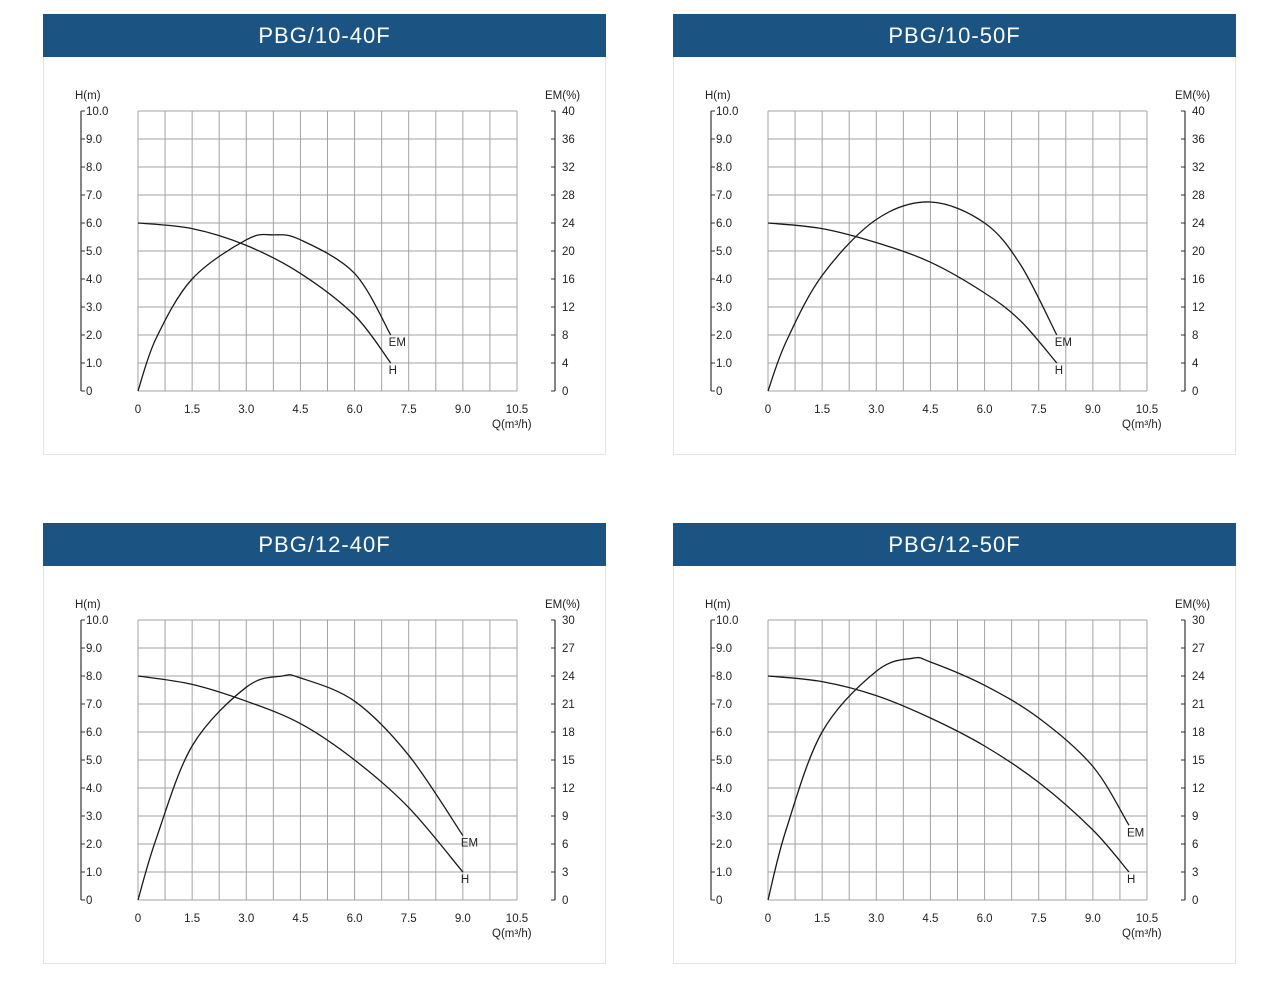 Image resolution: width=1272 pixels, height=1007 pixels. I want to click on x-axis-label: Q(m³/h), so click(512, 934).